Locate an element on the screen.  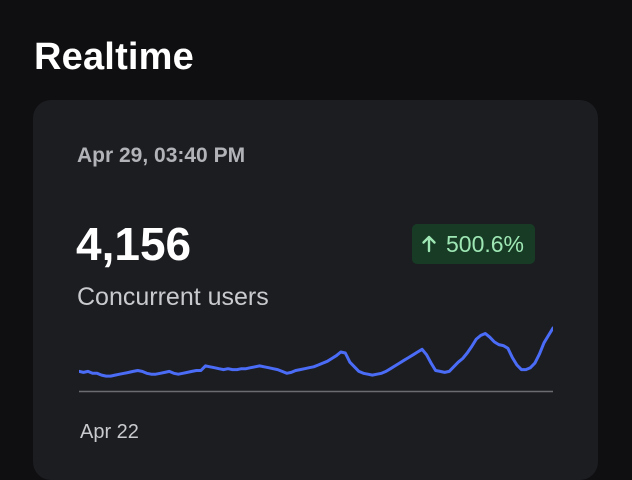
arrow-up-icon is located at coordinates (429, 244).